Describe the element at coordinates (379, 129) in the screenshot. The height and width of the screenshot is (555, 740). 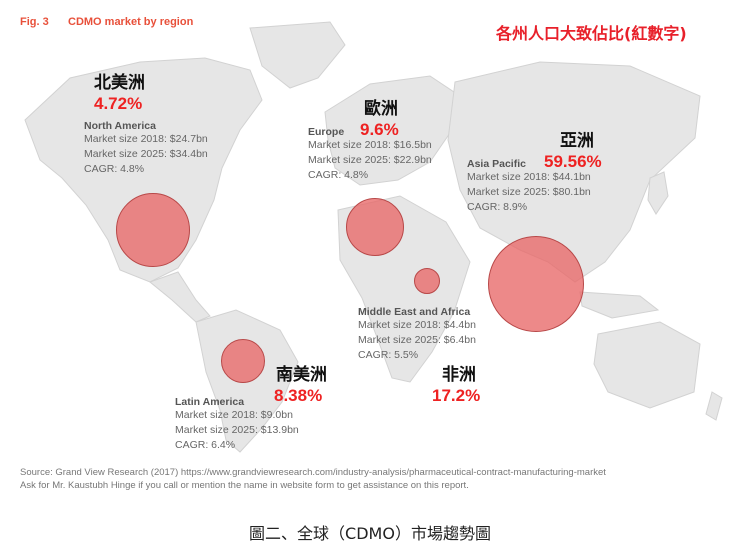
I see `europe-population-share: 9.6%` at that location.